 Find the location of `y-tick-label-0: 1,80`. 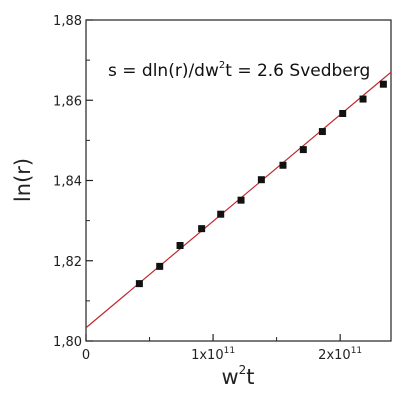

y-tick-label-0: 1,80 is located at coordinates (67, 342).